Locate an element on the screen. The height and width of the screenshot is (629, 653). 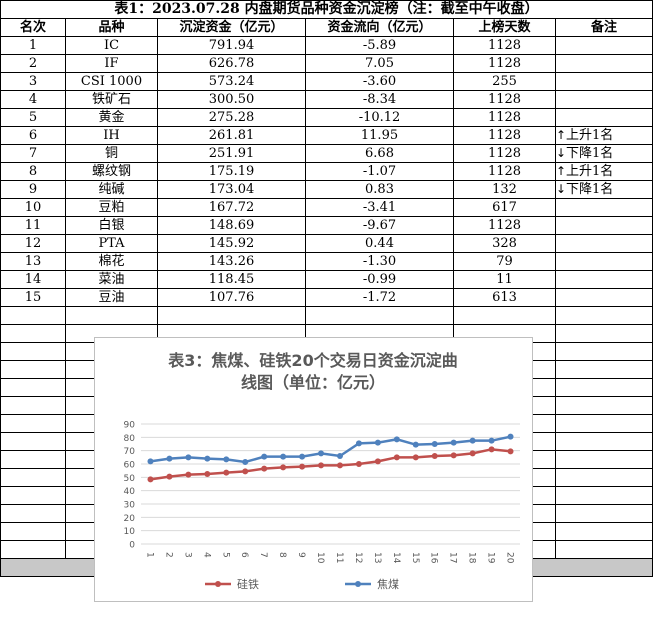
table-row: 4 铁矿石 300.50 -8.34 1128 is located at coordinates (326, 99).